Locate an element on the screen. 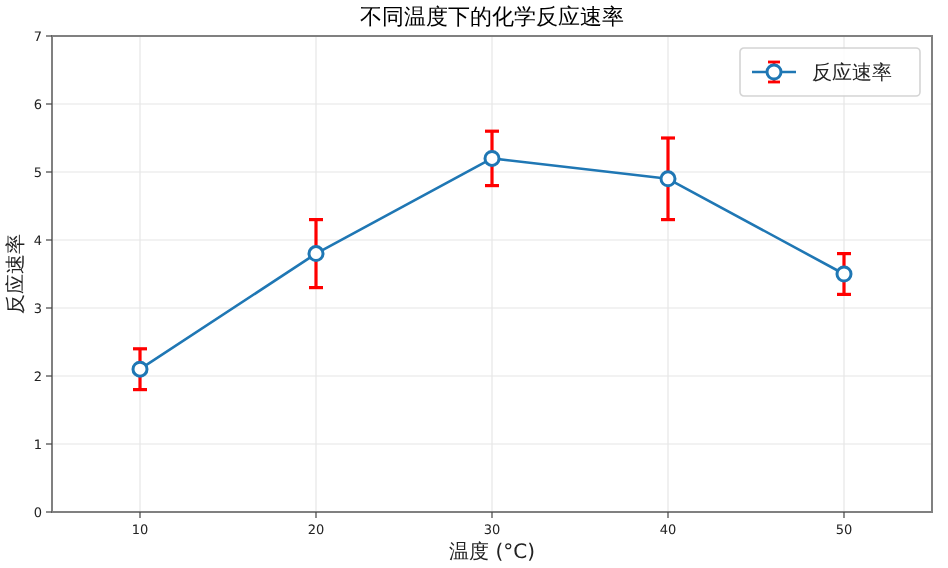 This screenshot has height=568, width=948. chart-title: 不同温度下的化学反应速率 is located at coordinates (492, 17).